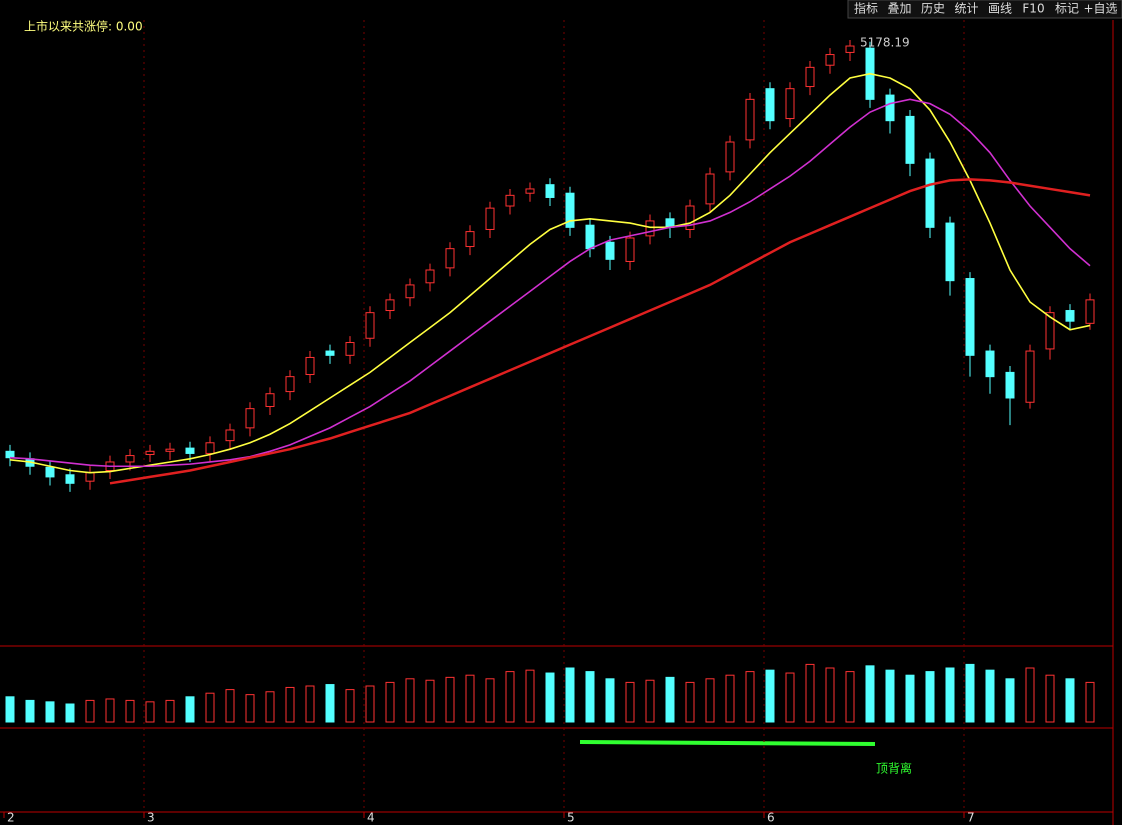 This screenshot has width=1122, height=825. What do you see at coordinates (984, 9) in the screenshot?
I see `toolbar` at bounding box center [984, 9].